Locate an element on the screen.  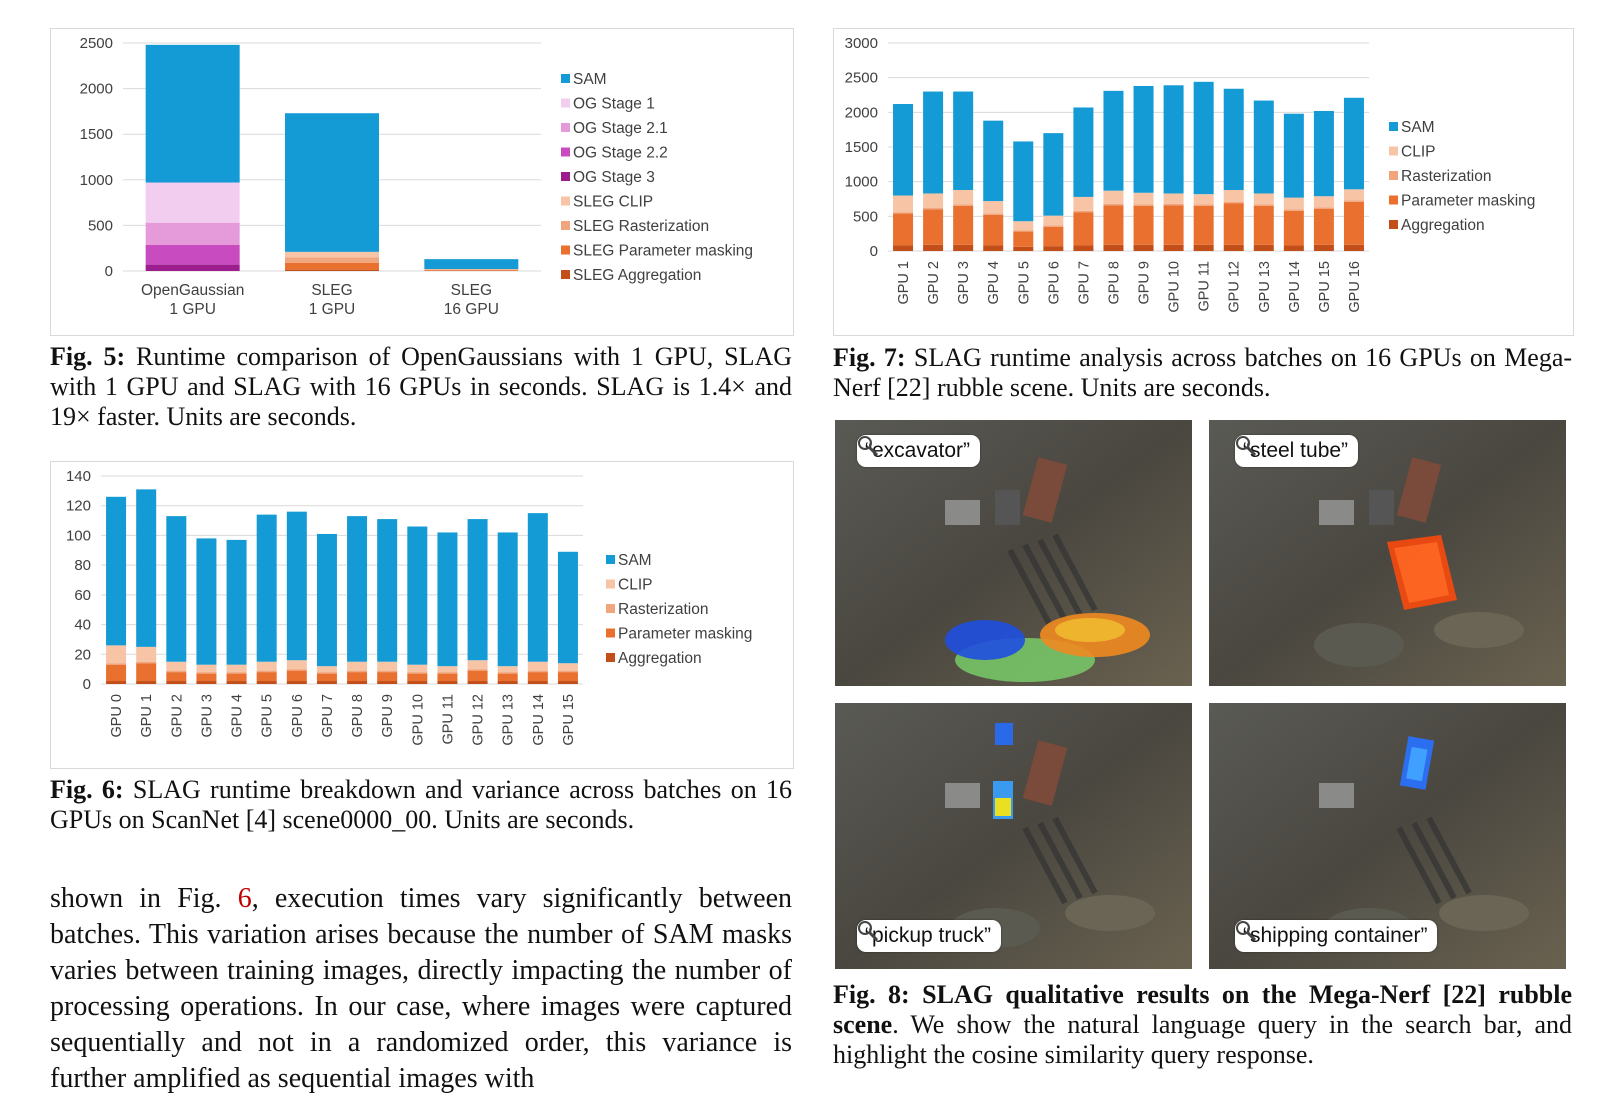
y-tick-label: 100 is located at coordinates (78, 535).